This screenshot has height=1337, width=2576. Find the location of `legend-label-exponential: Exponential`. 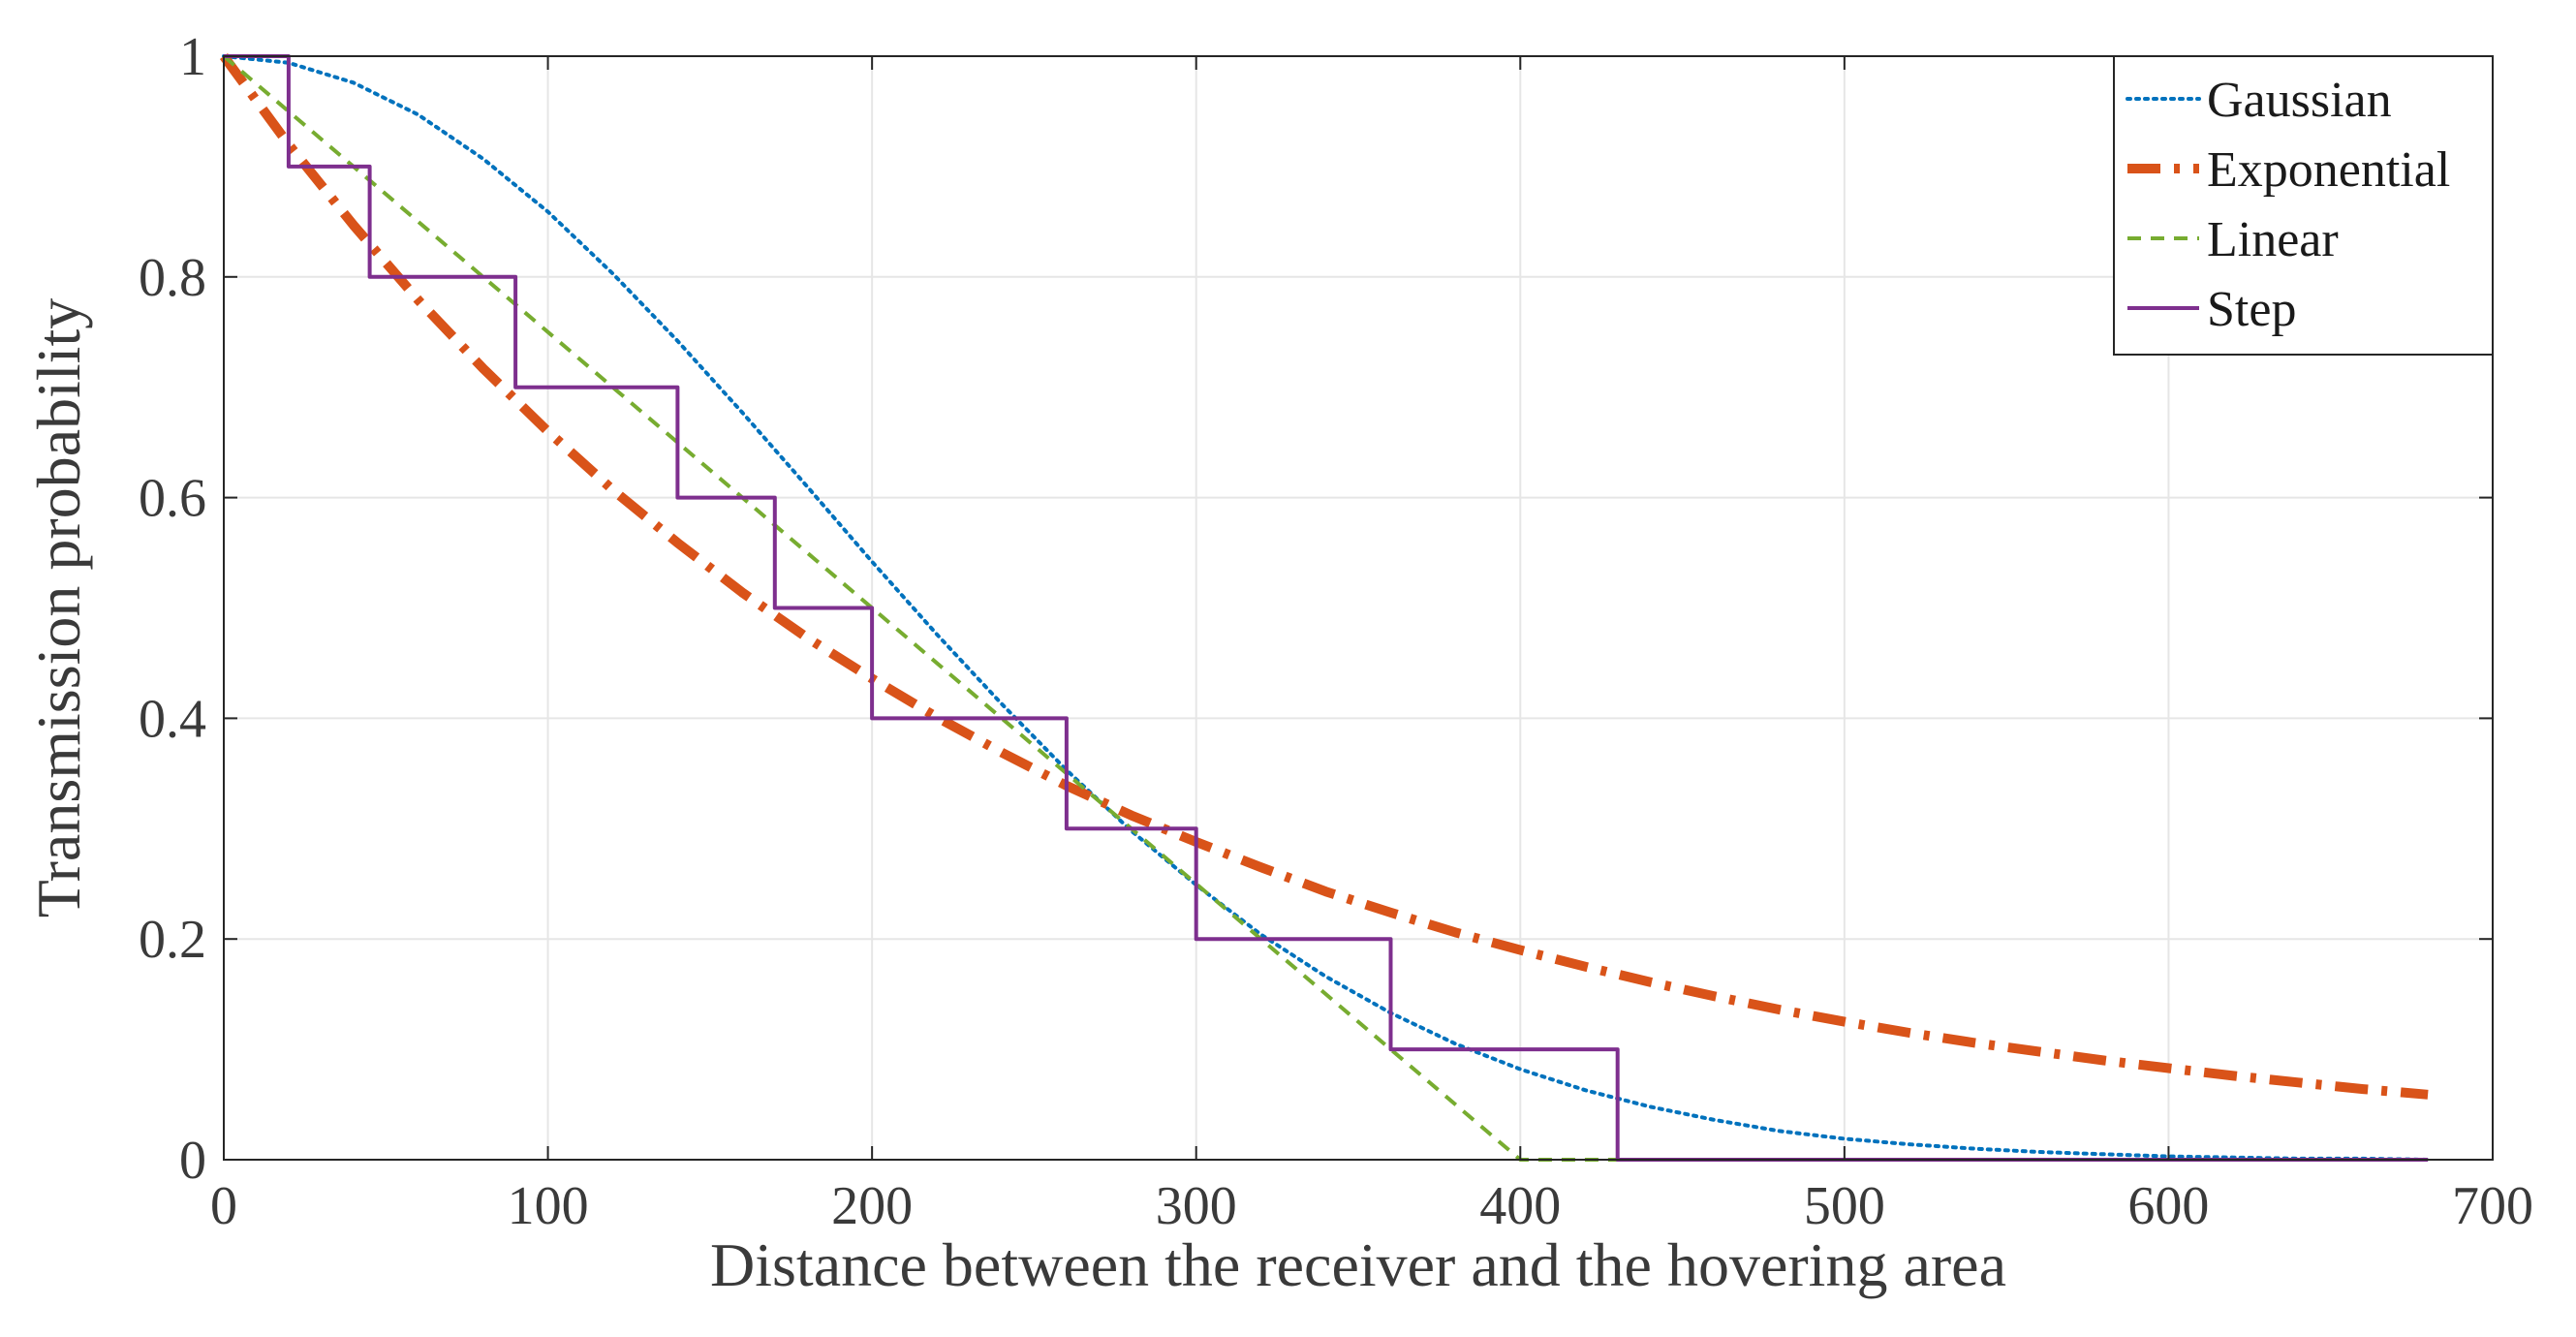

legend-label-exponential: Exponential is located at coordinates (2328, 170).